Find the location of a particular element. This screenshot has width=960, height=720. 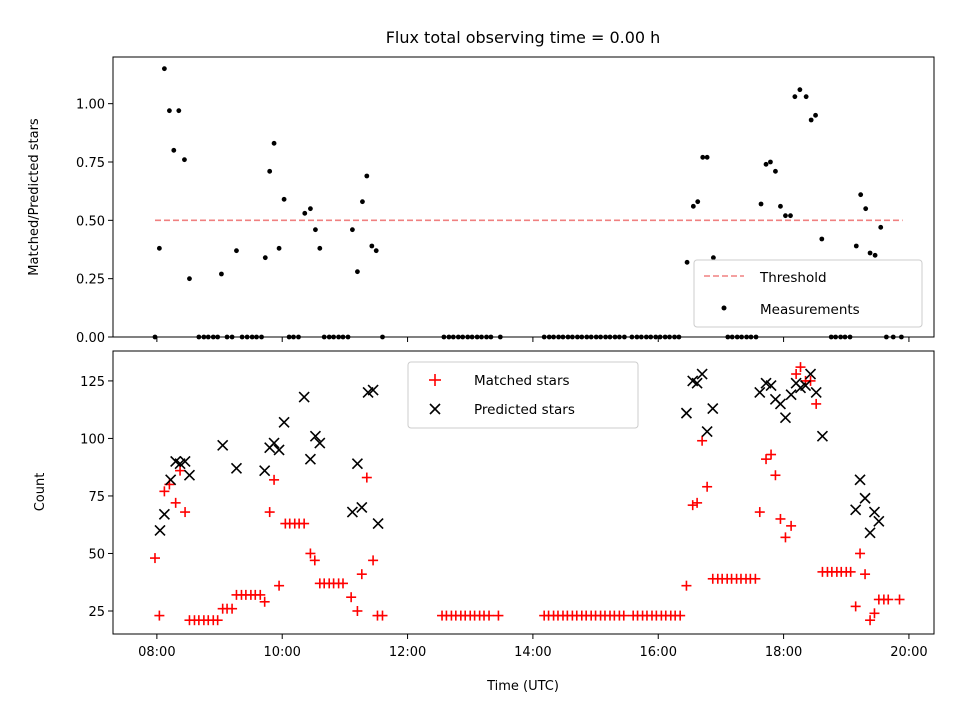

xtick-label: 16:00 is located at coordinates (658, 652).